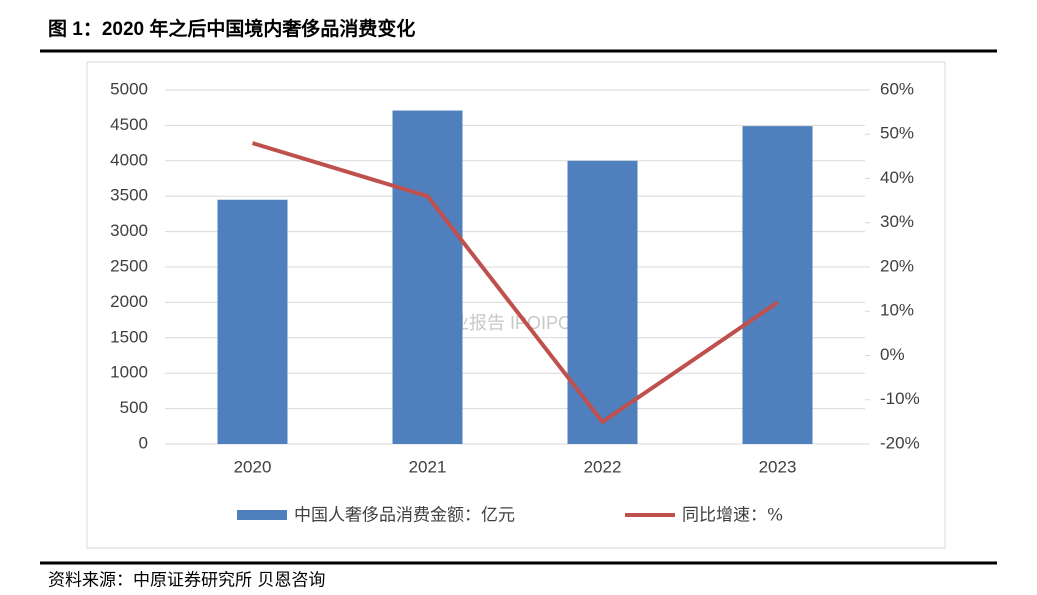 The height and width of the screenshot is (595, 1037). I want to click on y-tick-label: 3500, so click(129, 195).